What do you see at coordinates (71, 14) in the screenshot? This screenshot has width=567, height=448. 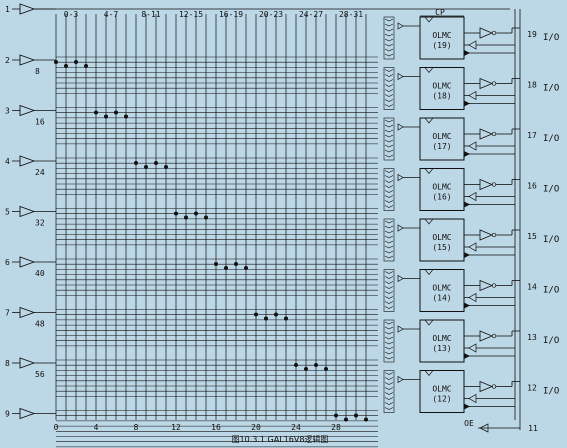 I see `column-group-label: 0-3` at bounding box center [71, 14].